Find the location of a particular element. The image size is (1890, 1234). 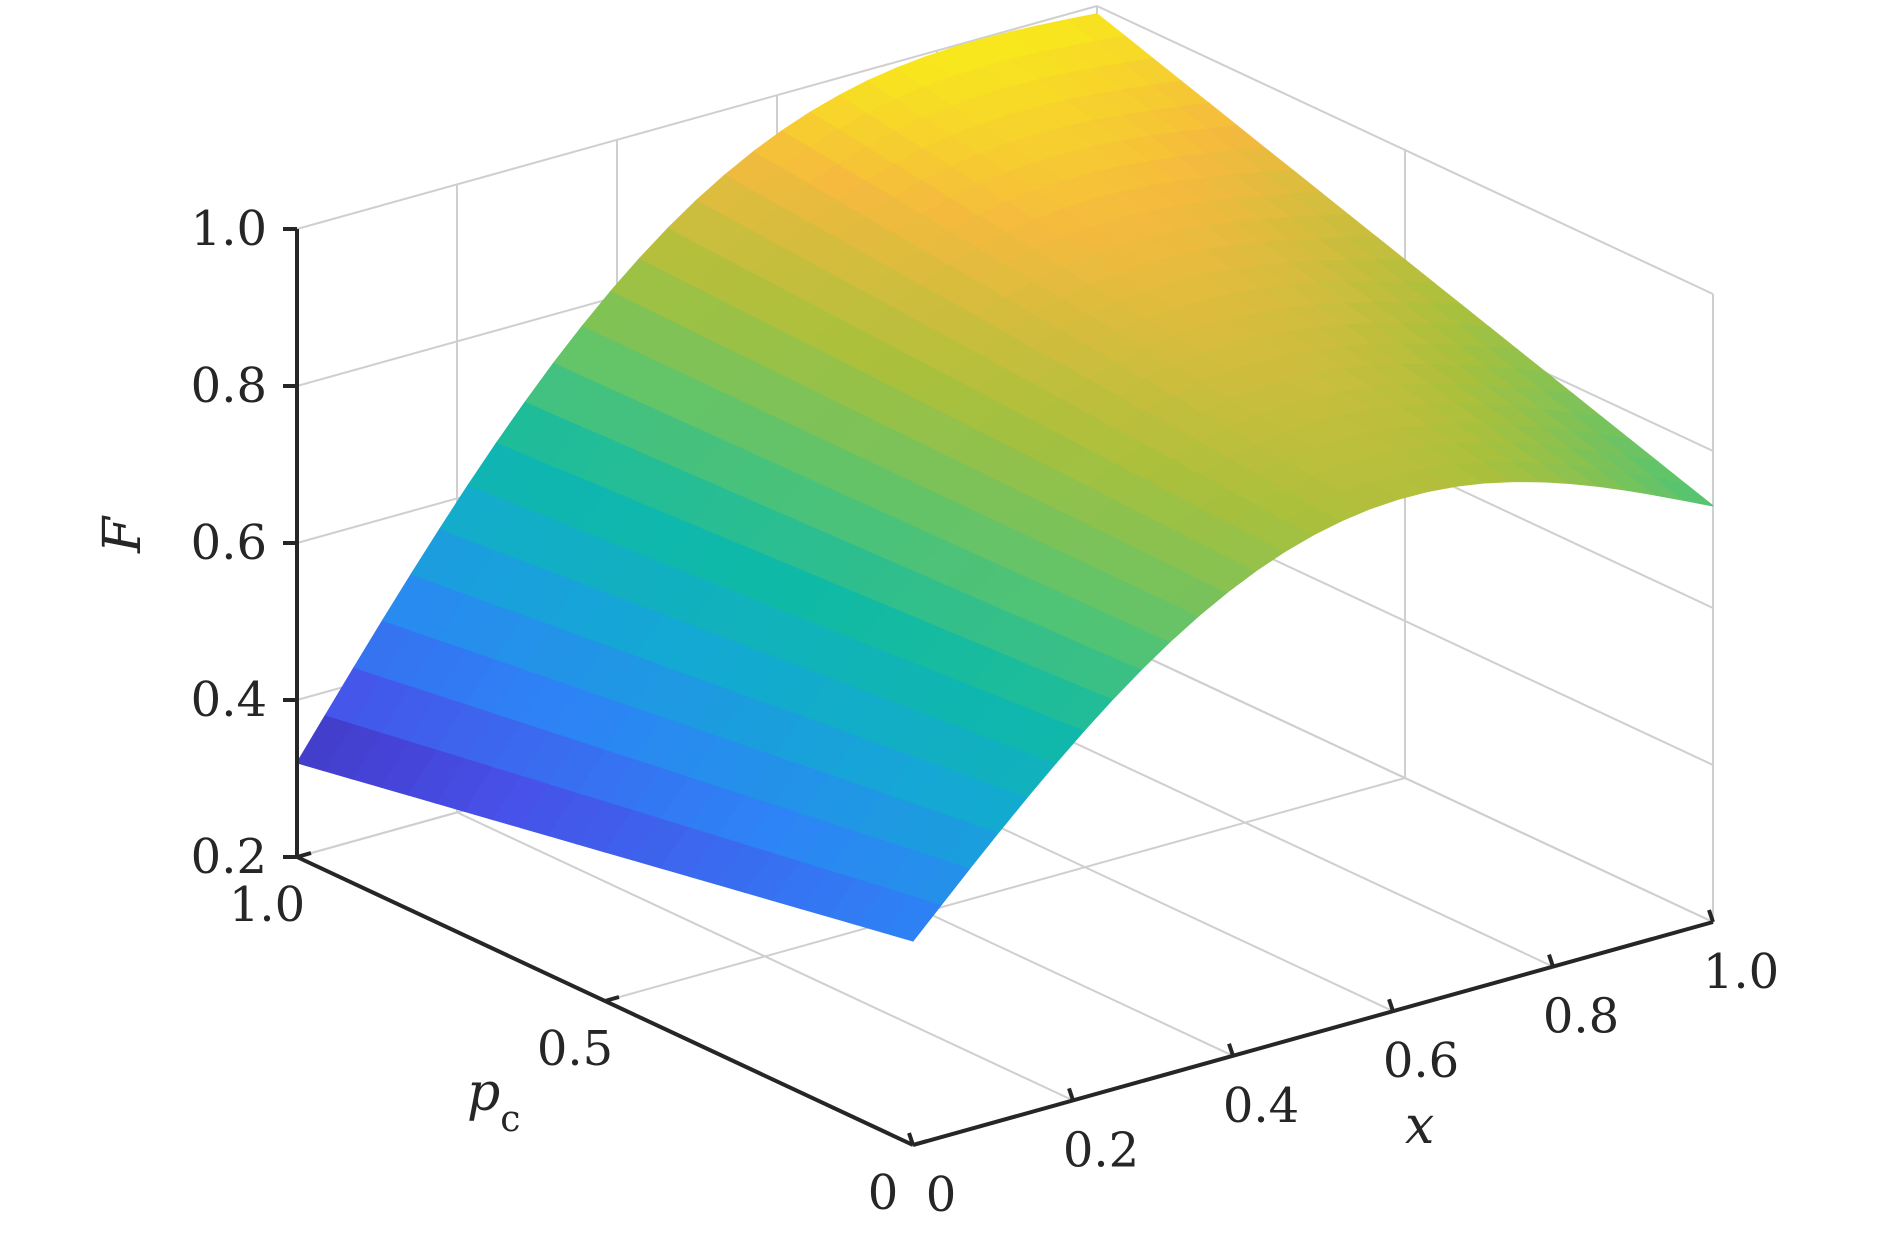

back-wall-grid-line is located at coordinates (697, 117).